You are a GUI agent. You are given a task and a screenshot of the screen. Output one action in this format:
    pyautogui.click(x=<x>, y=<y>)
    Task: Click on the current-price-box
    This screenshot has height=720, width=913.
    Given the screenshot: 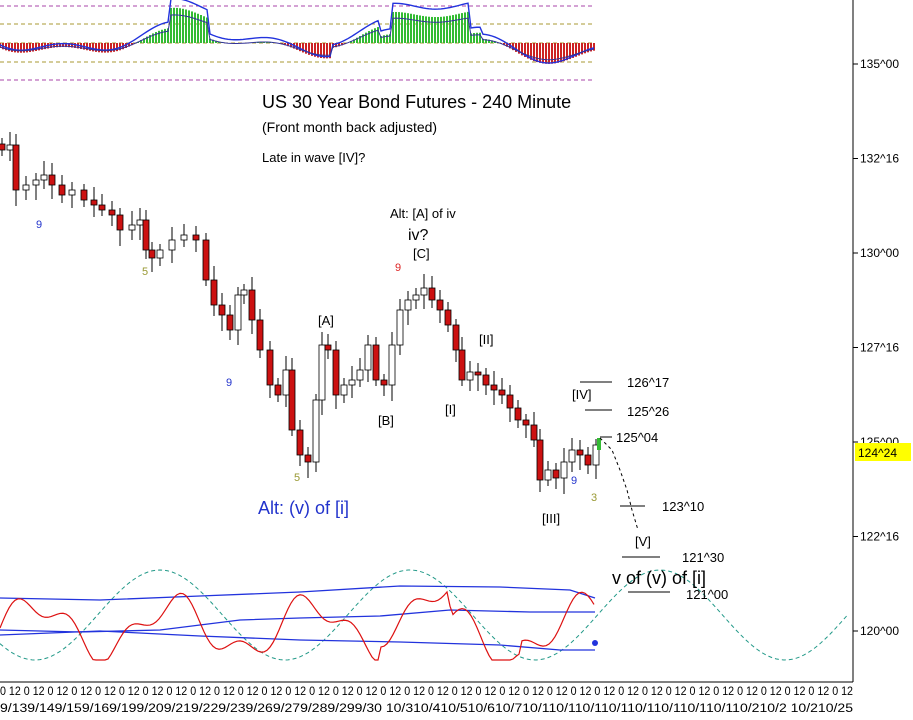 What is the action you would take?
    pyautogui.click(x=883, y=452)
    